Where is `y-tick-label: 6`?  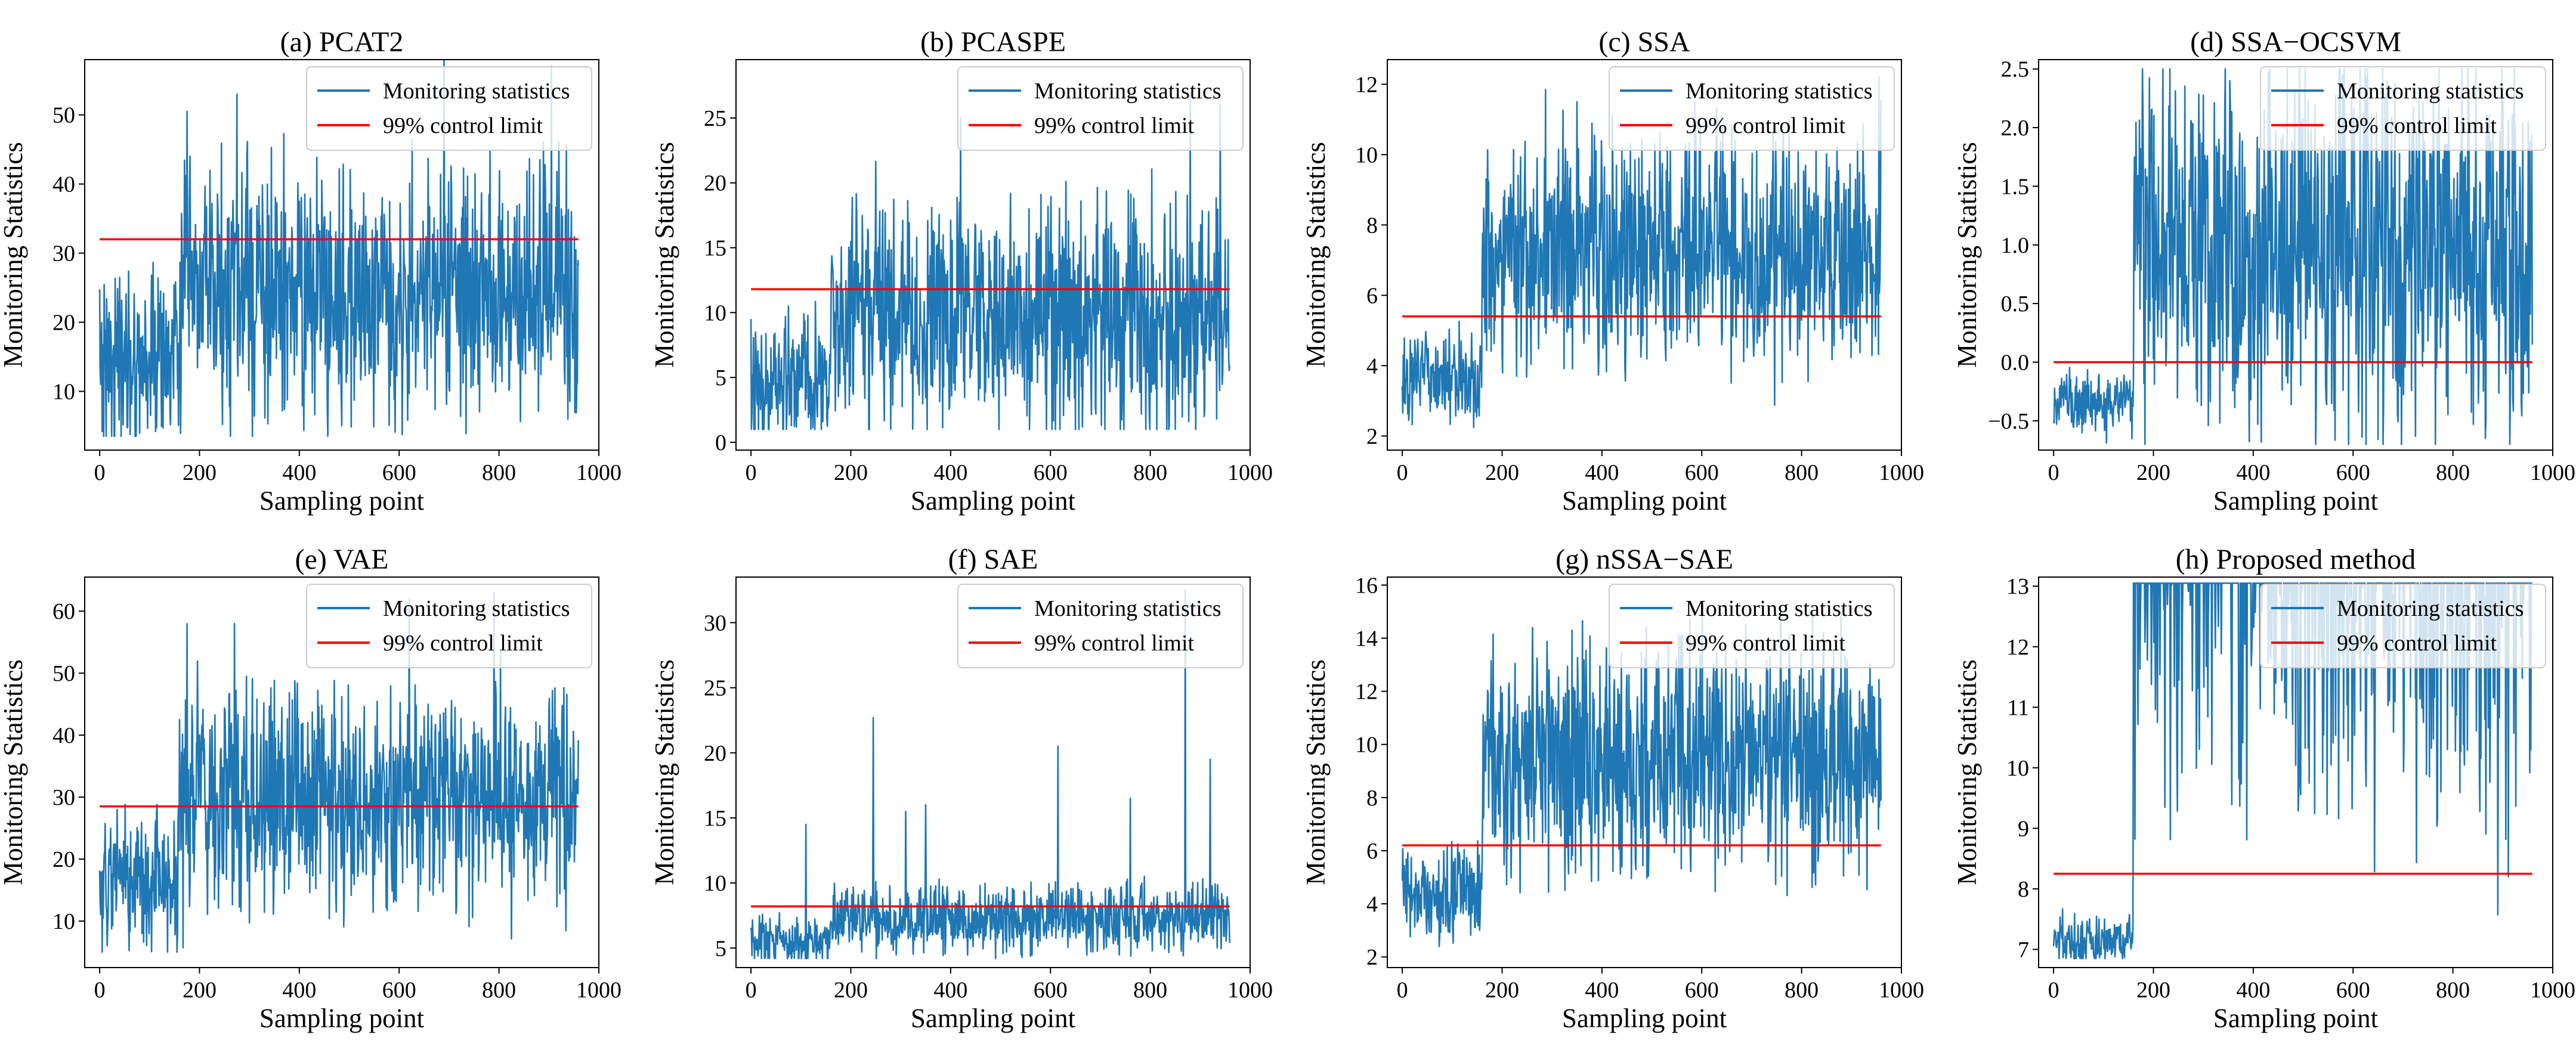
y-tick-label: 6 is located at coordinates (1372, 295).